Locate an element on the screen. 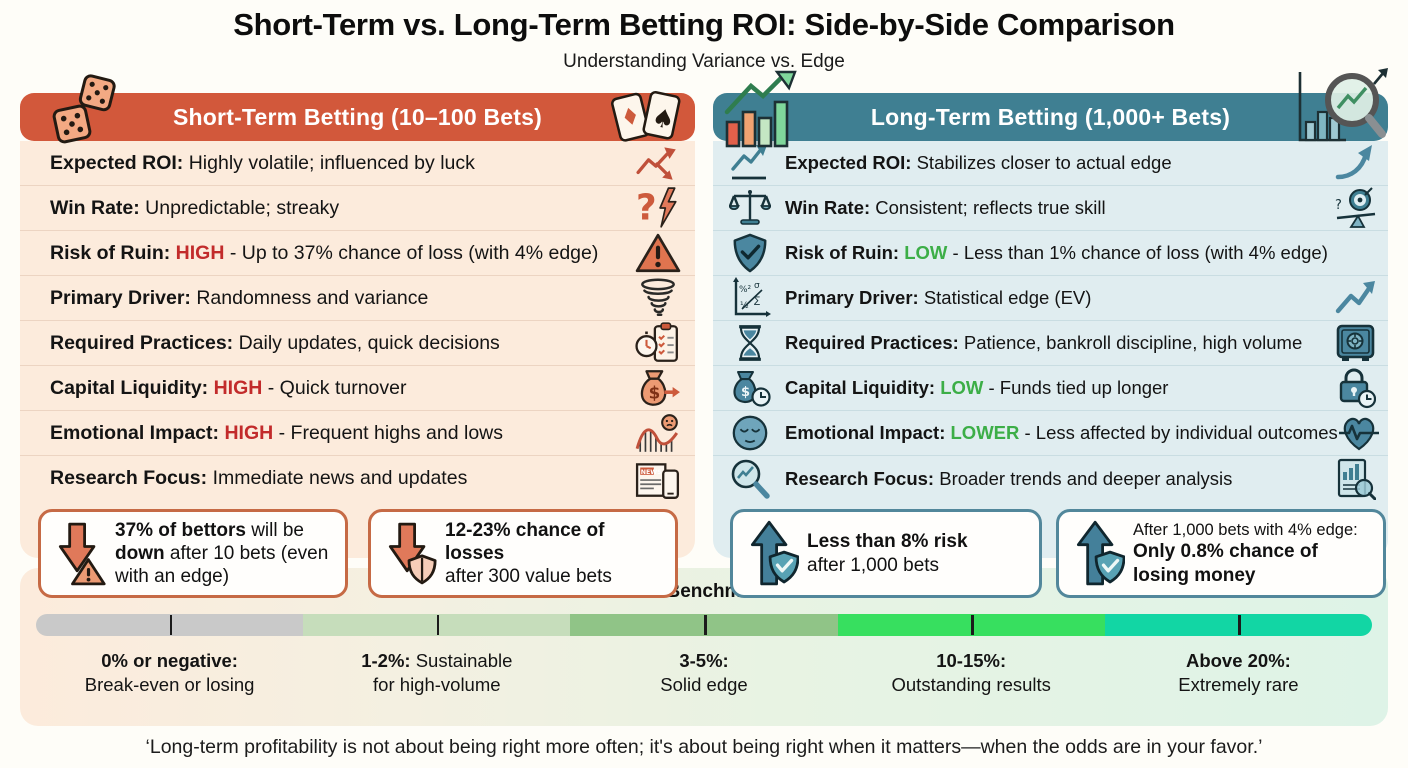 Image resolution: width=1408 pixels, height=768 pixels. money-bag-clock-icon: $ is located at coordinates (750, 388).